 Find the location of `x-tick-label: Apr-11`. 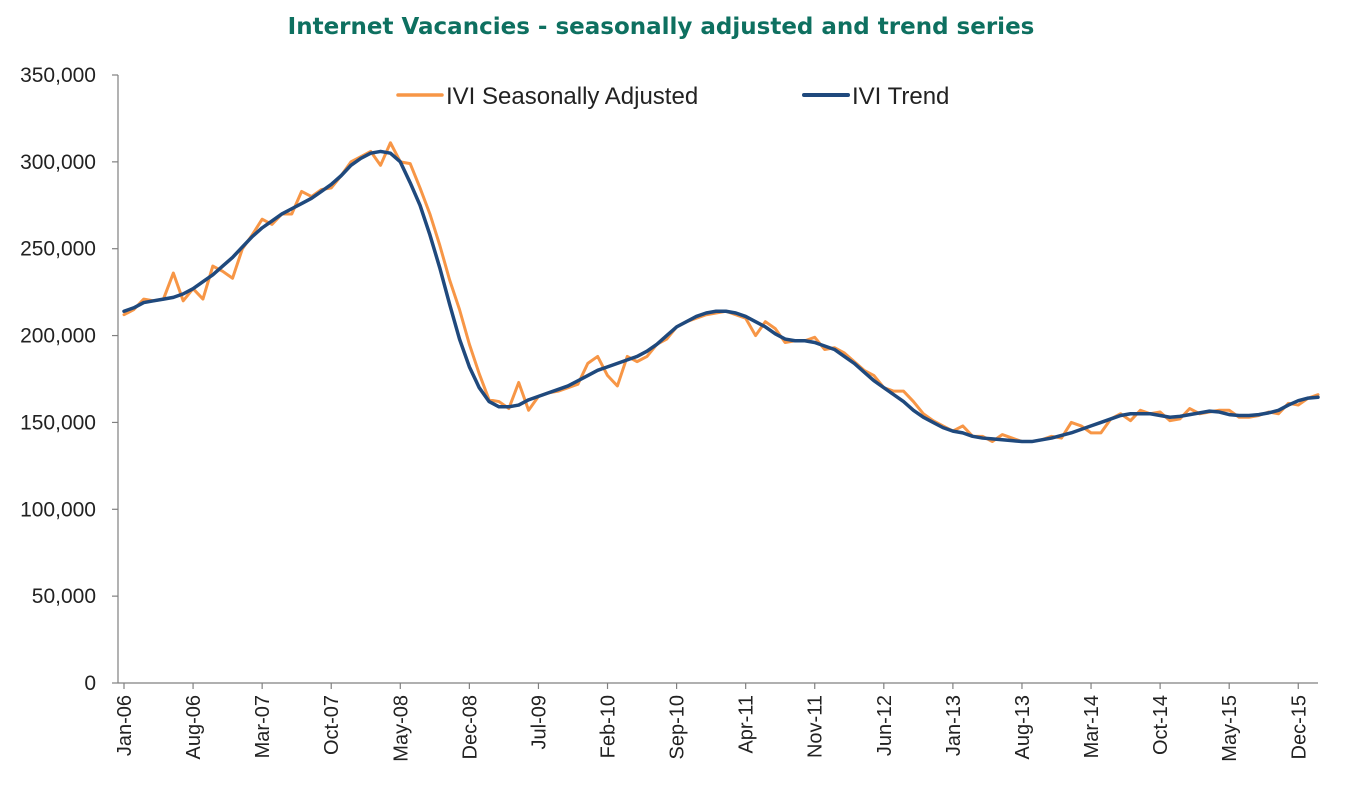

x-tick-label: Apr-11 is located at coordinates (747, 724).